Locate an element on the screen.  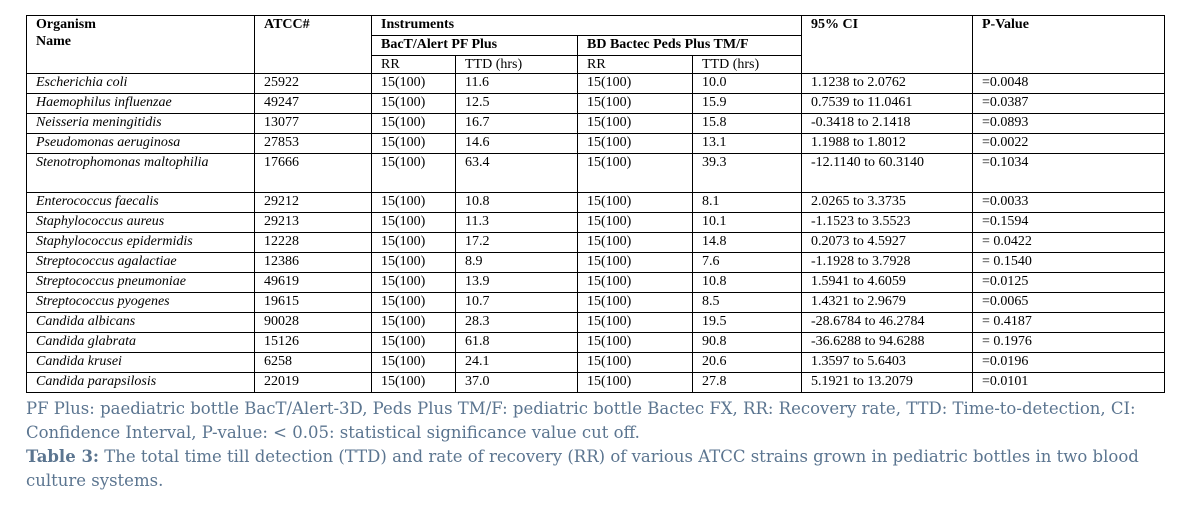
cell-ci: -36.6288 to 94.6288 is located at coordinates (887, 342).